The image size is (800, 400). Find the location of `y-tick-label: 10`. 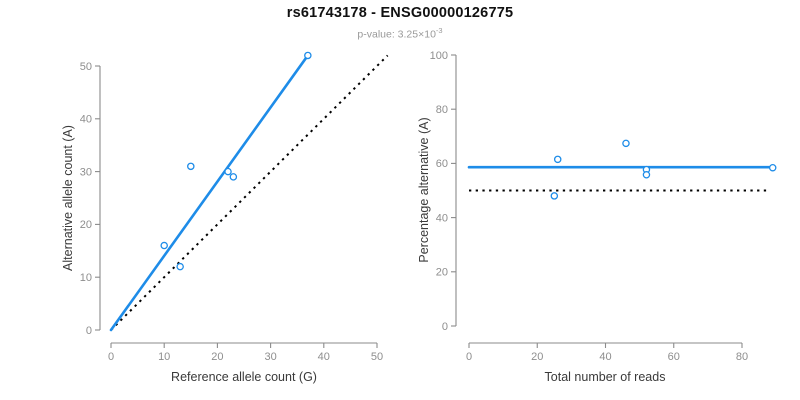

y-tick-label: 10 is located at coordinates (86, 278).